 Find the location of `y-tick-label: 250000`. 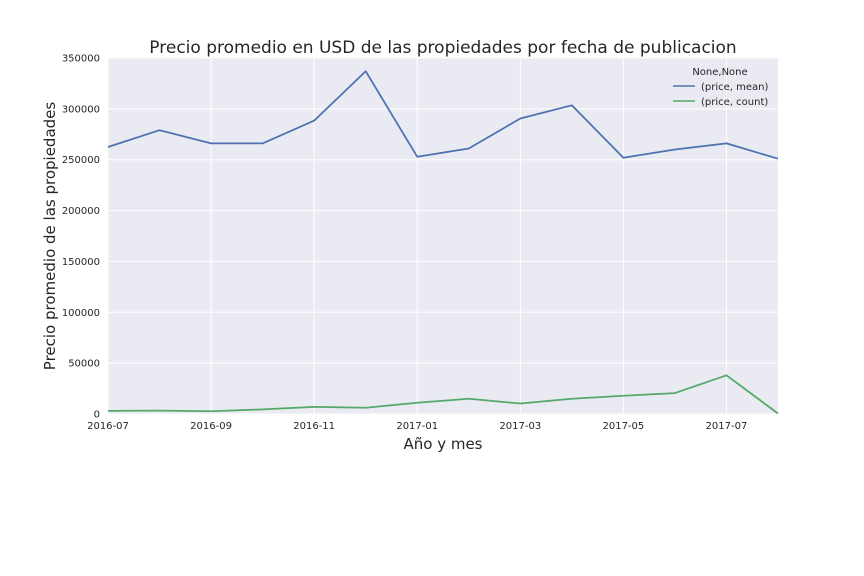

y-tick-label: 250000 is located at coordinates (81, 160).